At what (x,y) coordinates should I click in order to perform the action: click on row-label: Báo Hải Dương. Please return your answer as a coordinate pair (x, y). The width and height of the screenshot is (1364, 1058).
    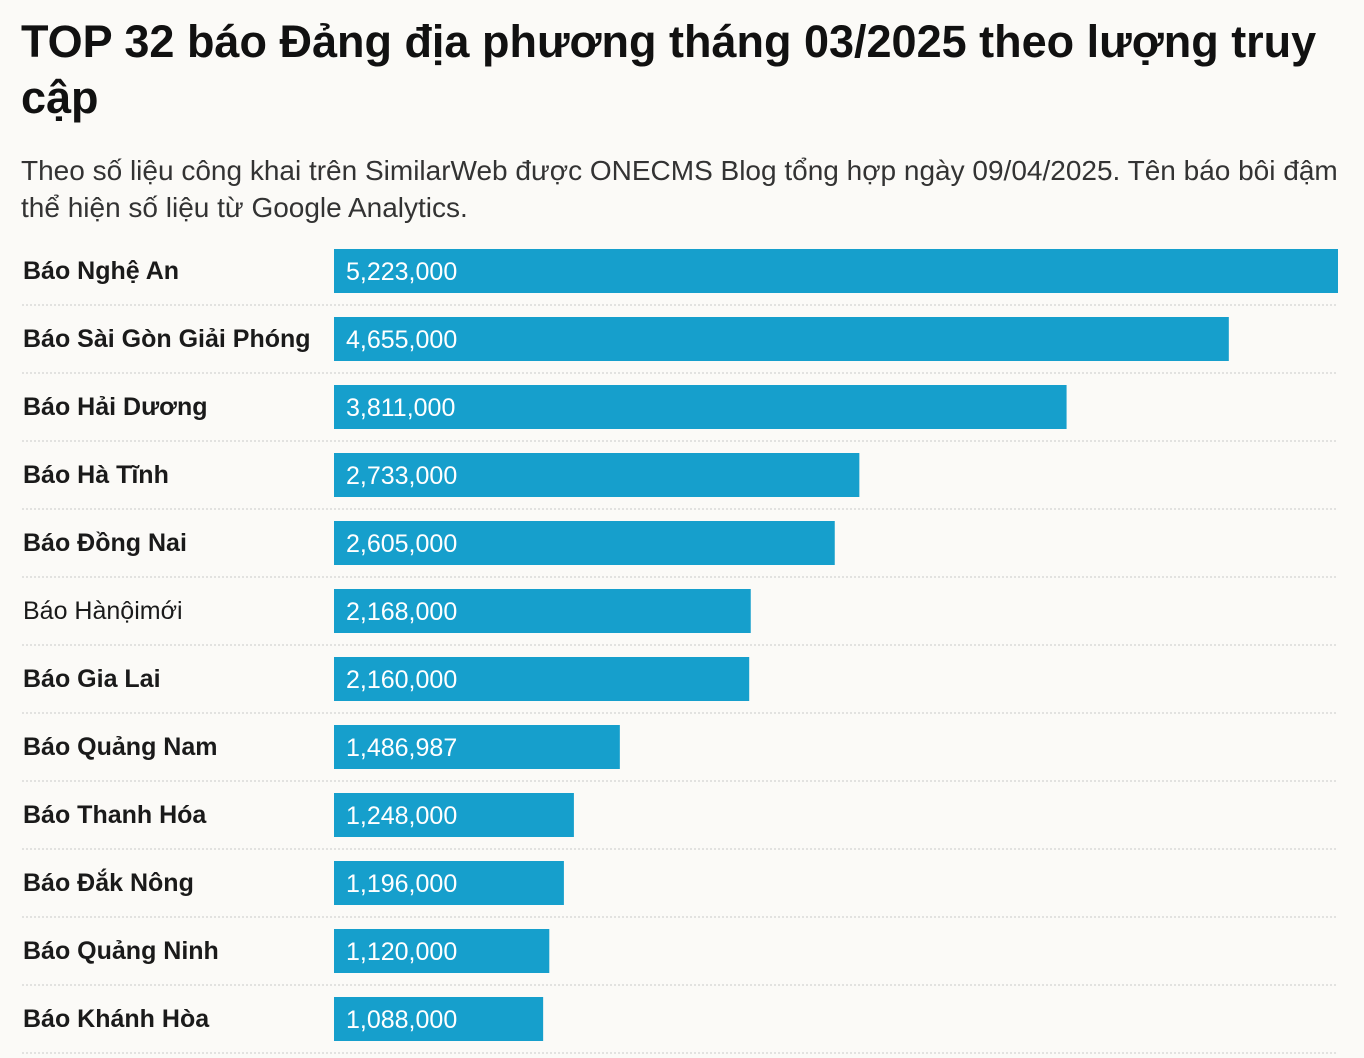
    Looking at the image, I should click on (115, 407).